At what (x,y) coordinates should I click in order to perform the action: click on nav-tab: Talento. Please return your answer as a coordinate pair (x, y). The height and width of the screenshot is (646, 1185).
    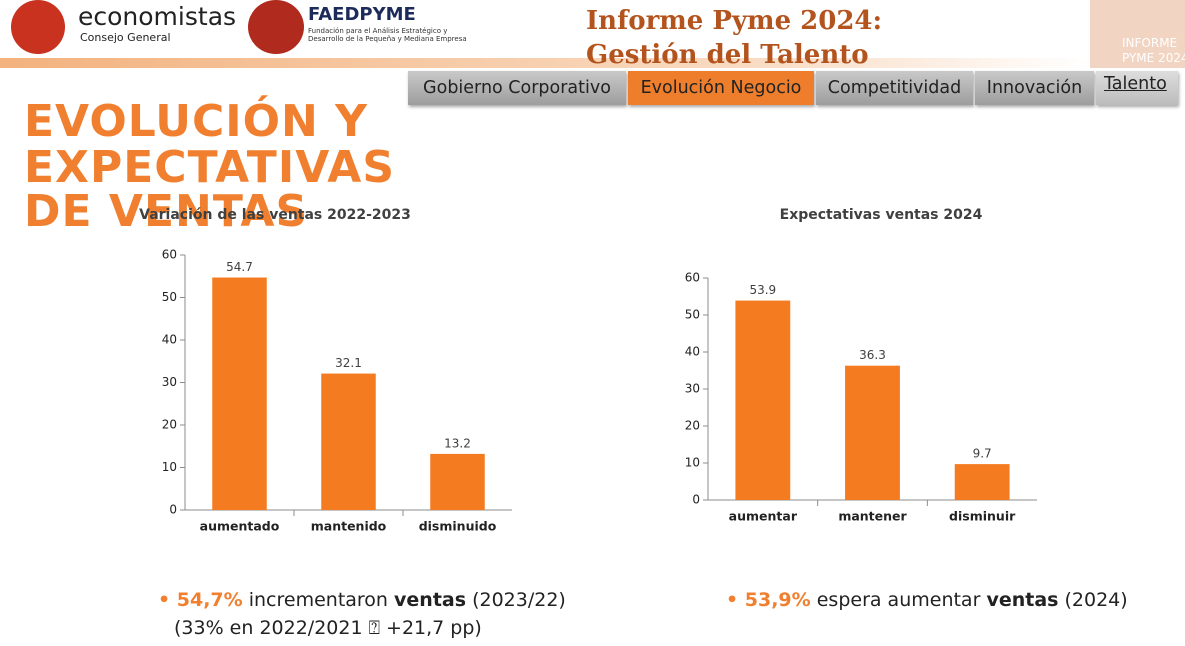
    Looking at the image, I should click on (1137, 88).